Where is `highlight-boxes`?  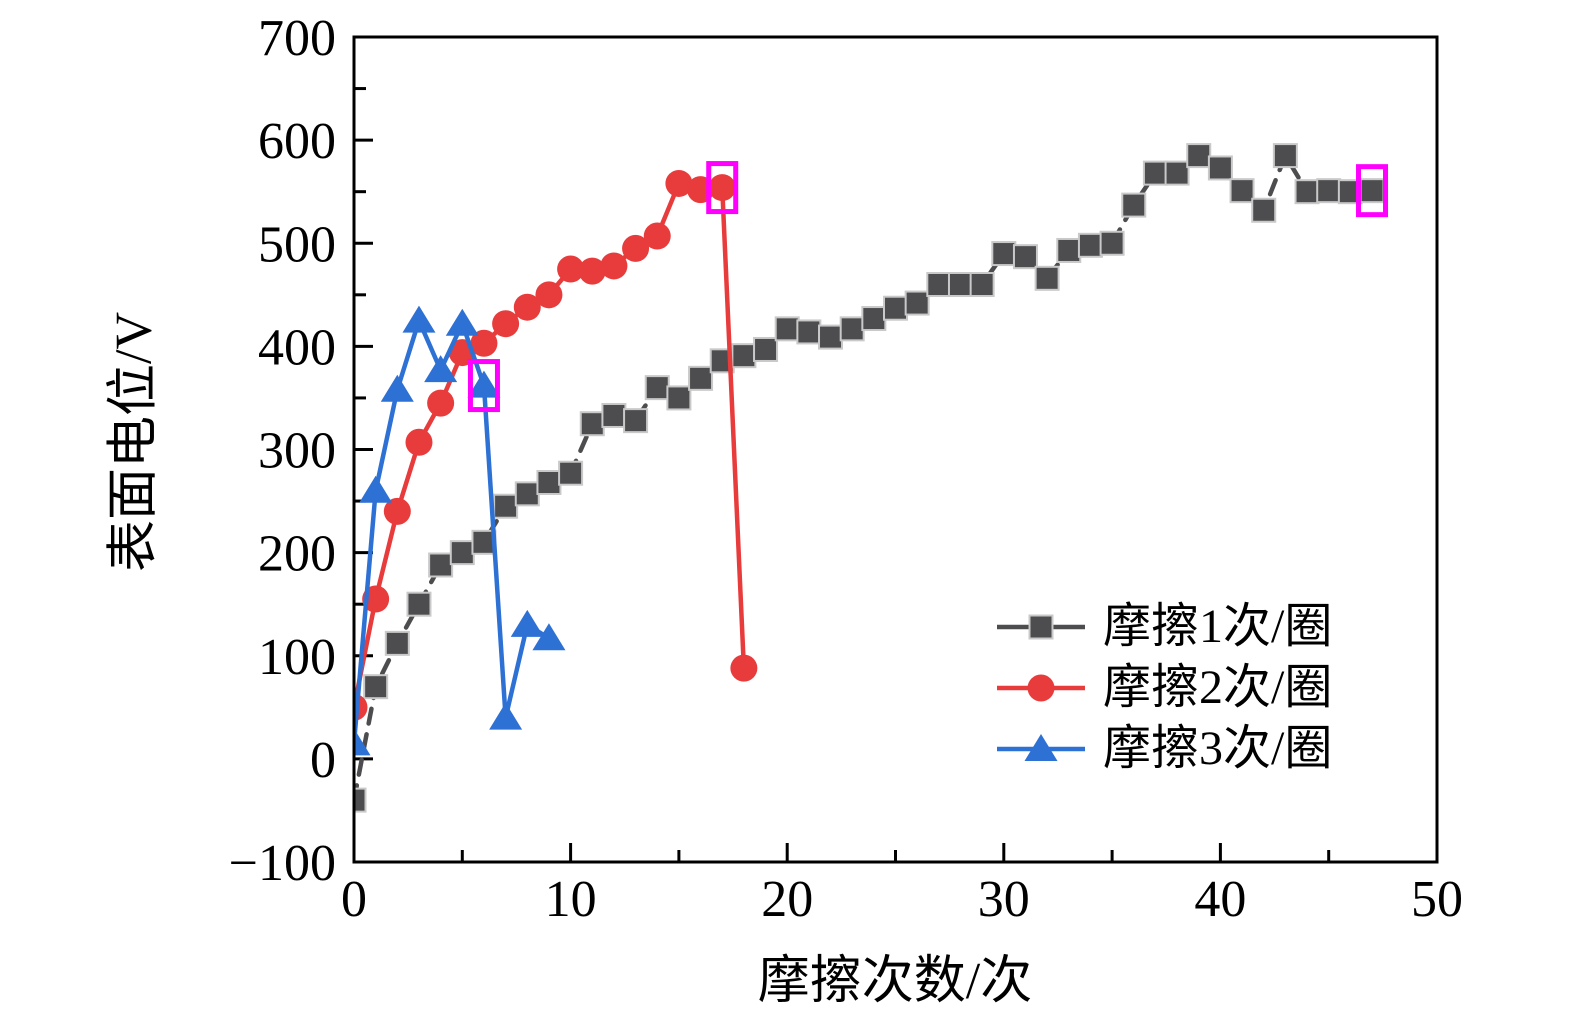
highlight-boxes is located at coordinates (928, 287).